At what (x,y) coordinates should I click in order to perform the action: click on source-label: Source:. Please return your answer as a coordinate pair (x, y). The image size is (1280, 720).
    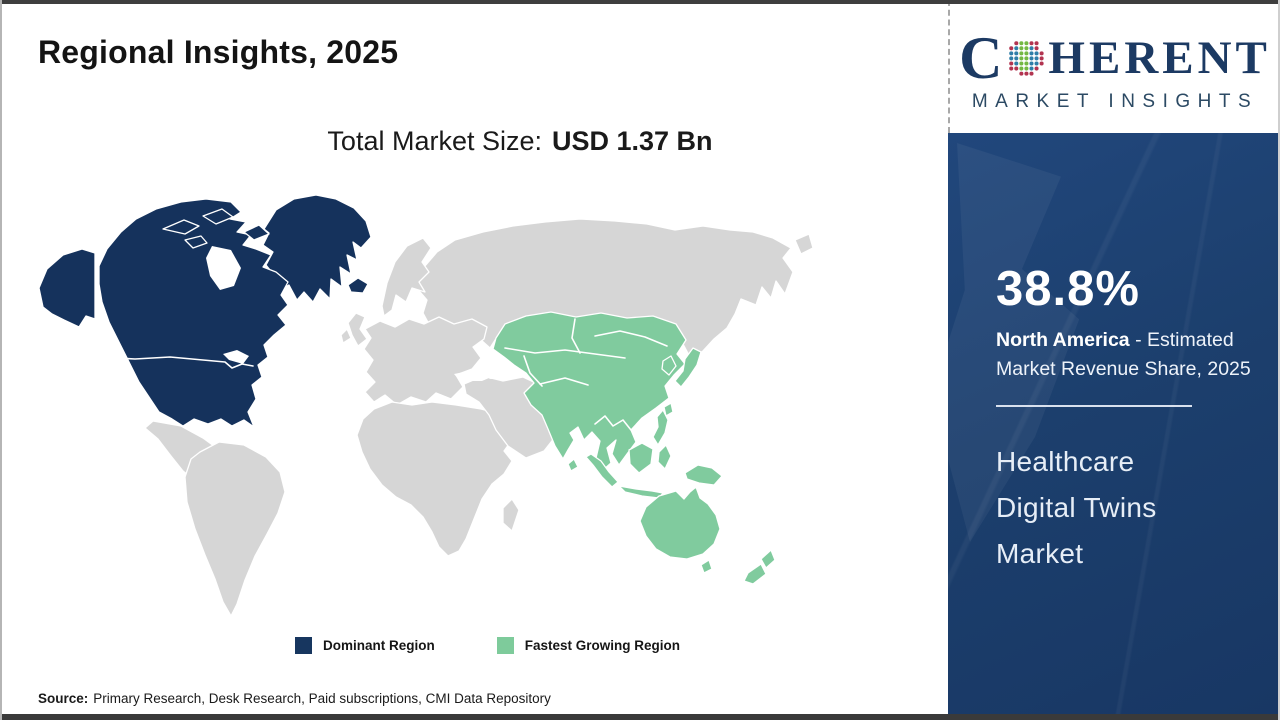
    Looking at the image, I should click on (63, 698).